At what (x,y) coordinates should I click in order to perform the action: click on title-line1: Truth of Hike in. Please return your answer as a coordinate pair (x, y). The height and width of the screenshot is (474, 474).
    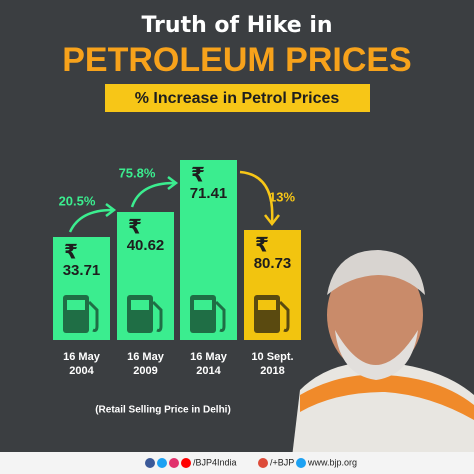
    Looking at the image, I should click on (236, 25).